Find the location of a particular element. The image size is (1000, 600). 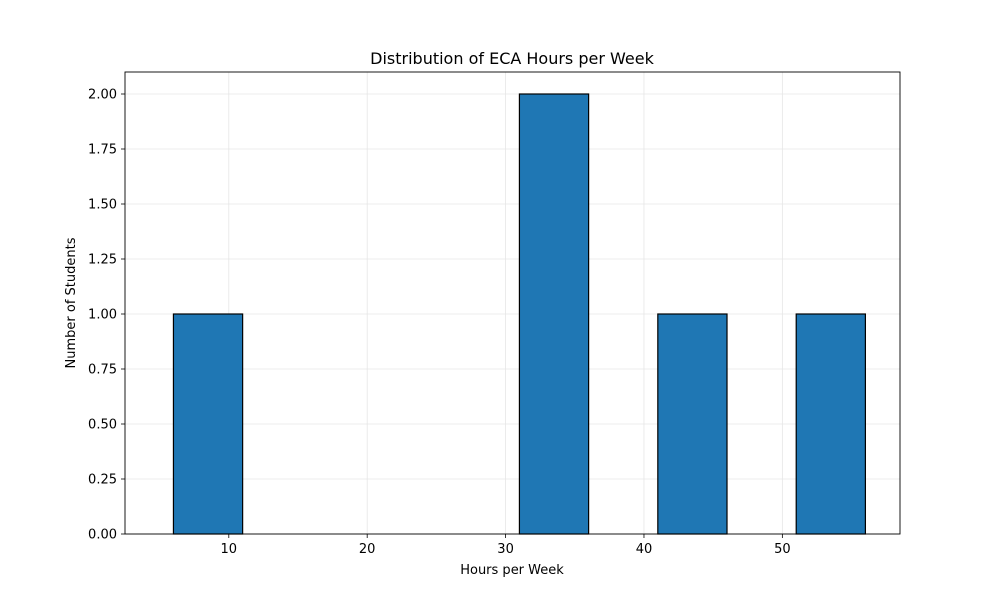

x-tick-label-0: 10 is located at coordinates (229, 549).